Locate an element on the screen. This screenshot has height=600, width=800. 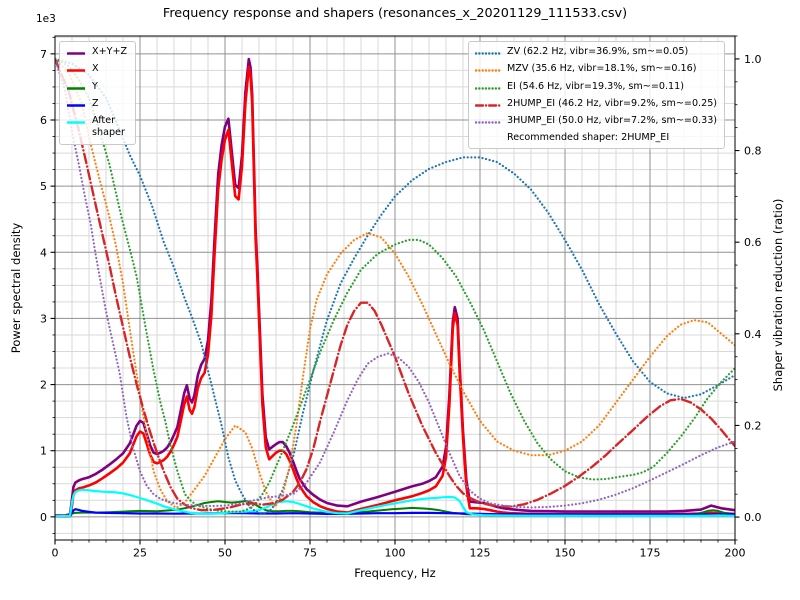
after-shaper-line-icon is located at coordinates (76, 124).